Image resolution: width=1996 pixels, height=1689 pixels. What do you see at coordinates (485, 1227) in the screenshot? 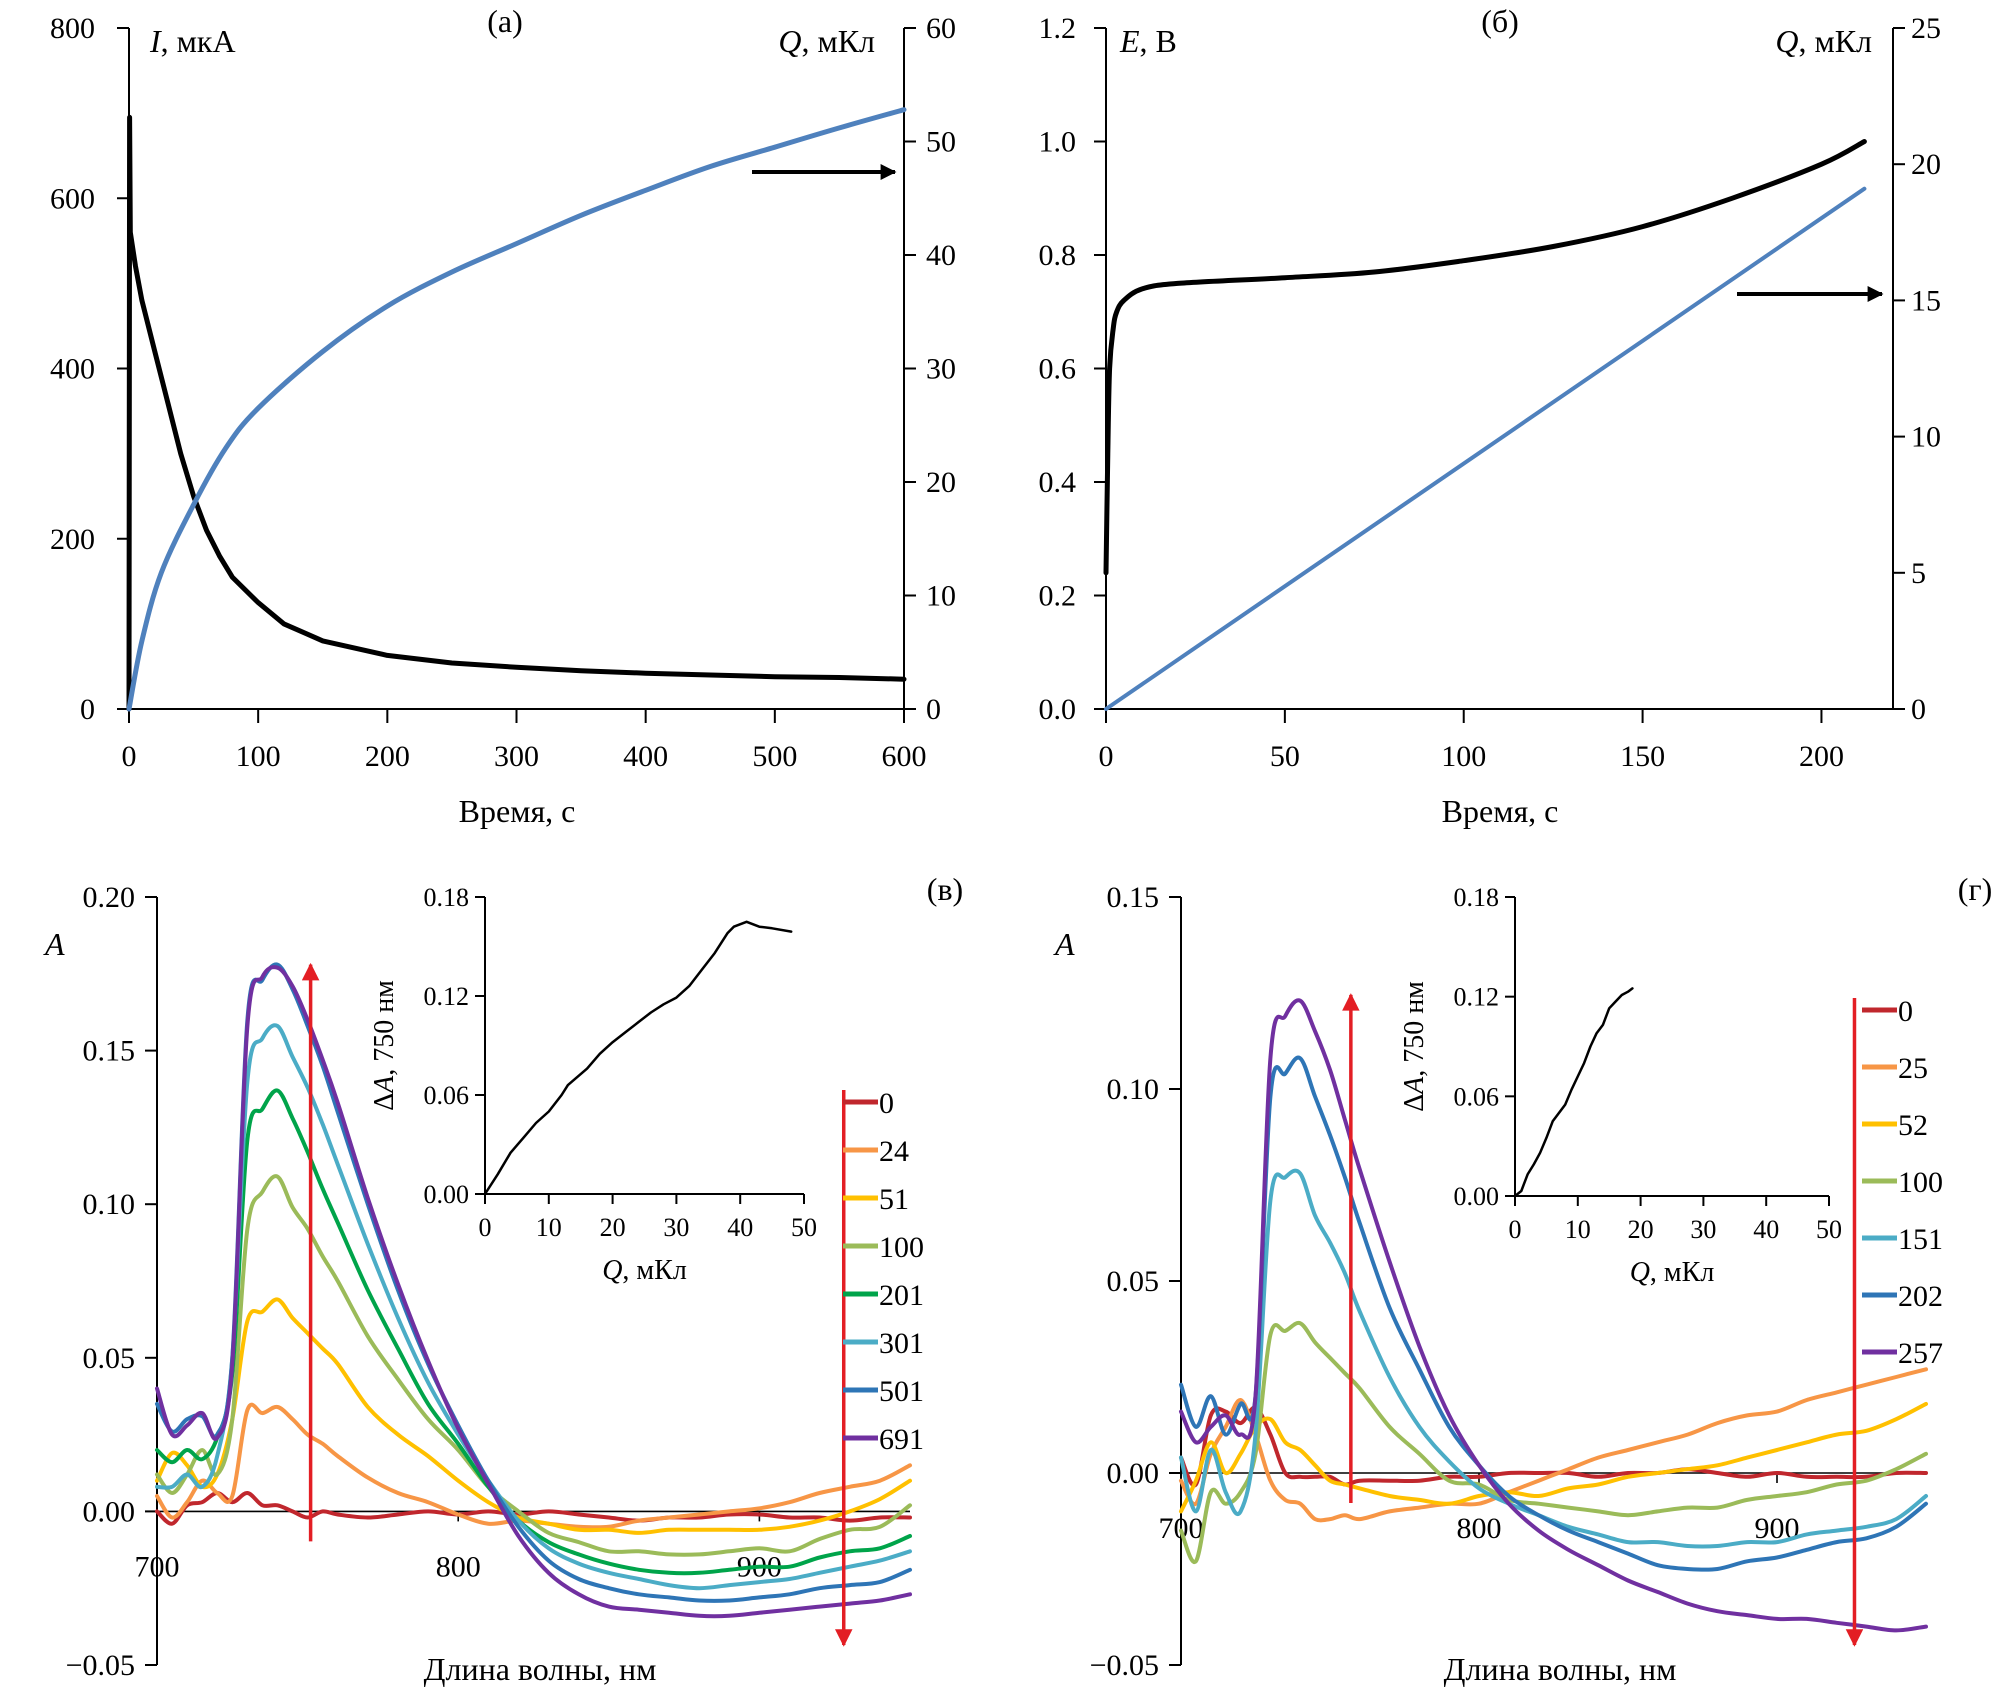
I see `inset-x-tick-label: 0` at bounding box center [485, 1227].